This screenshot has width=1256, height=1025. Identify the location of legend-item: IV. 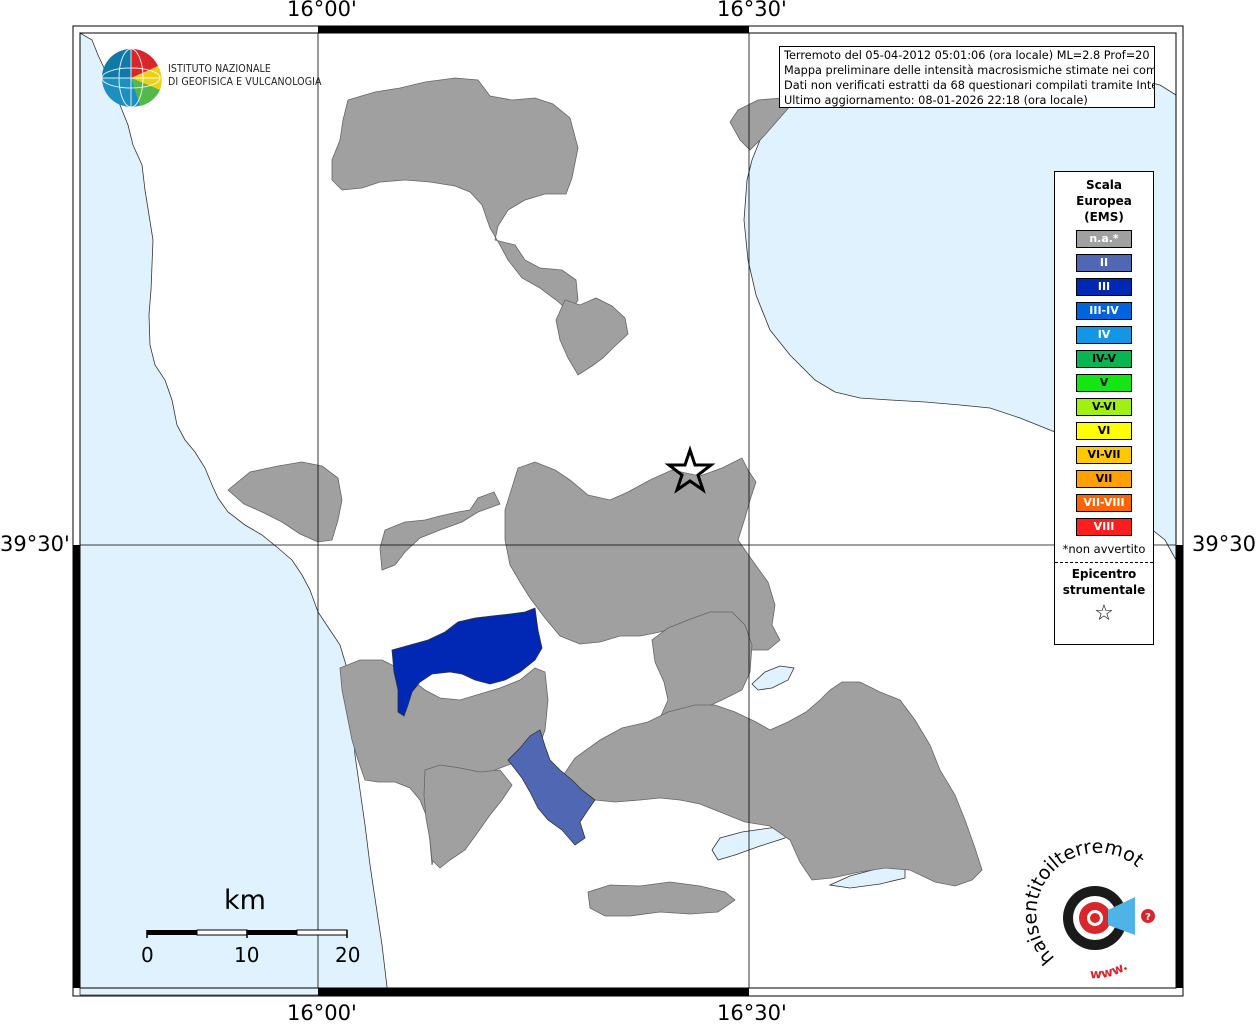
(1104, 335).